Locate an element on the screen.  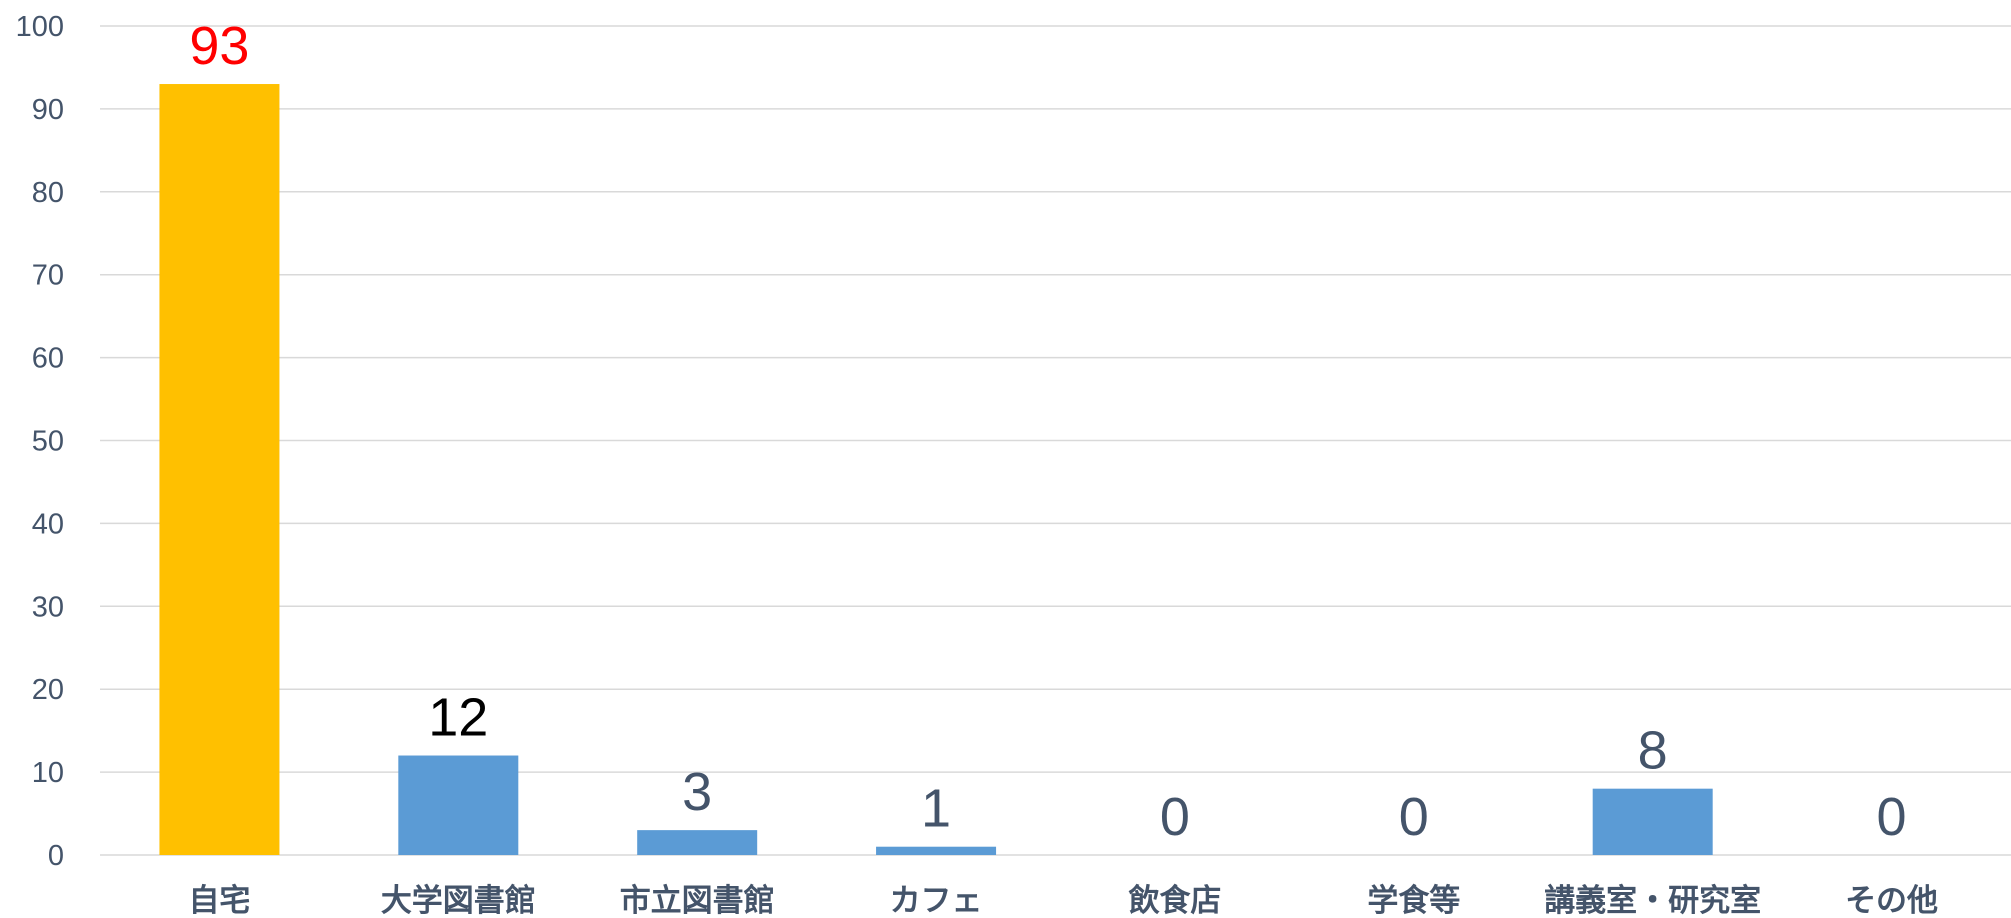
category-label-0: 自宅 is located at coordinates (219, 900).